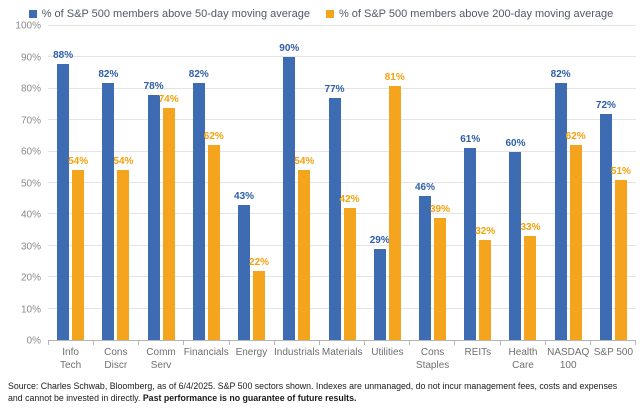 The width and height of the screenshot is (640, 413). Describe the element at coordinates (387, 352) in the screenshot. I see `x-axis-category-label: Utilities` at that location.